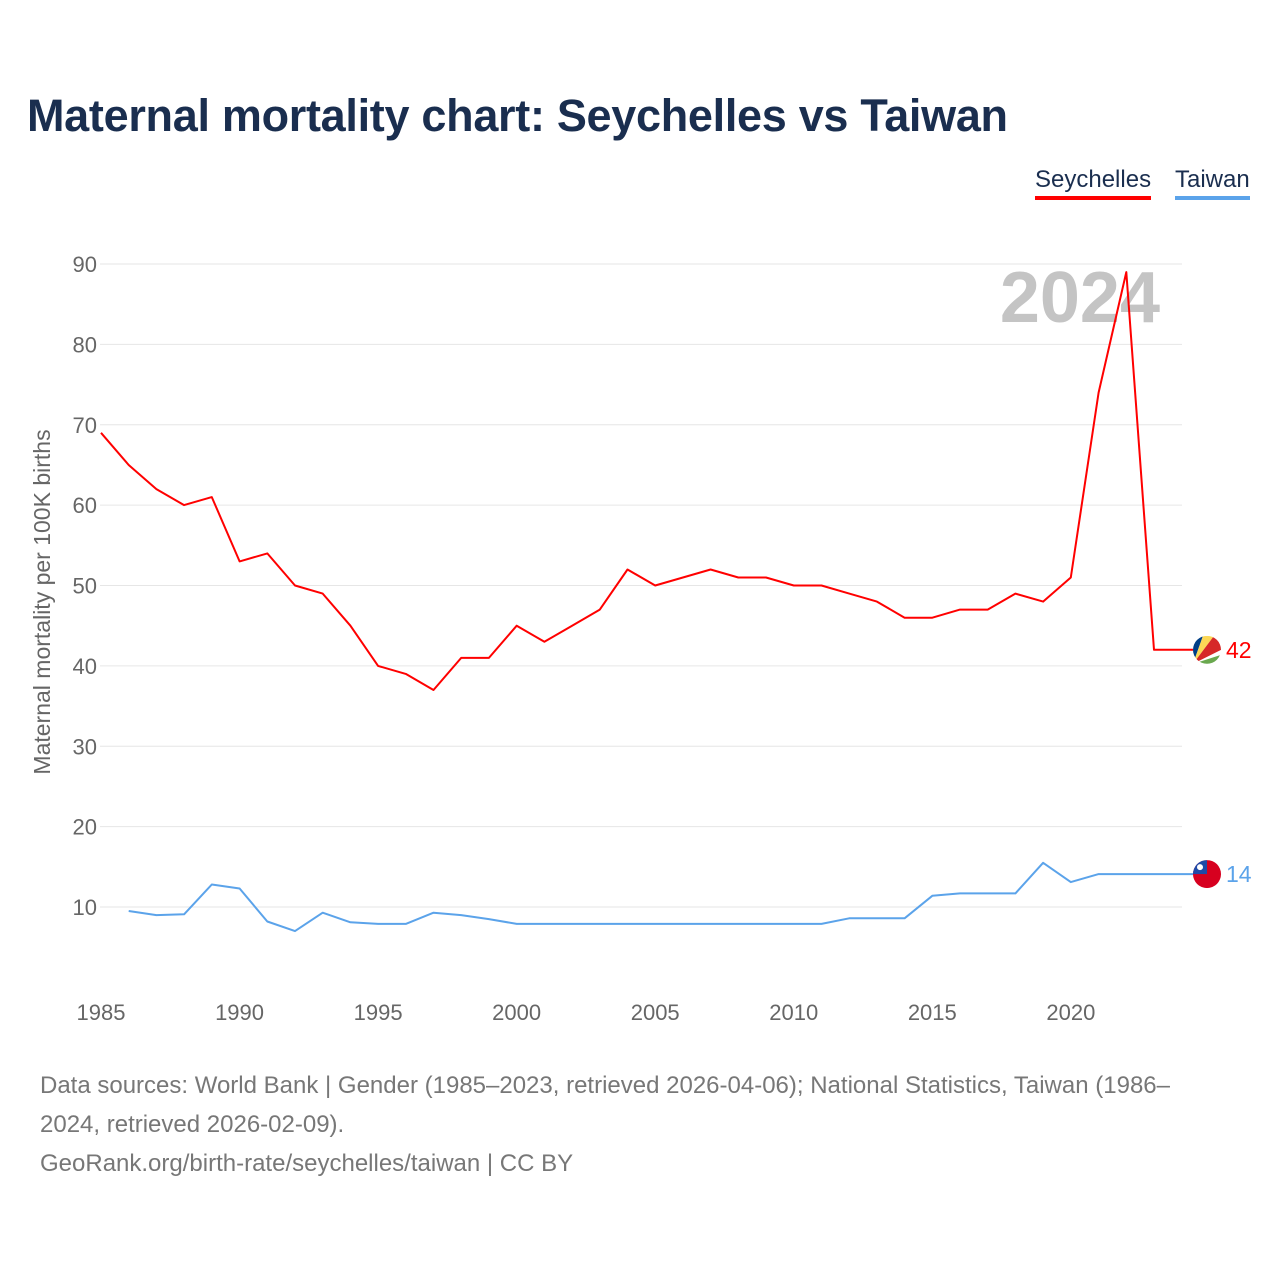 The height and width of the screenshot is (1280, 1280). What do you see at coordinates (1239, 650) in the screenshot?
I see `end-value-label: 42` at bounding box center [1239, 650].